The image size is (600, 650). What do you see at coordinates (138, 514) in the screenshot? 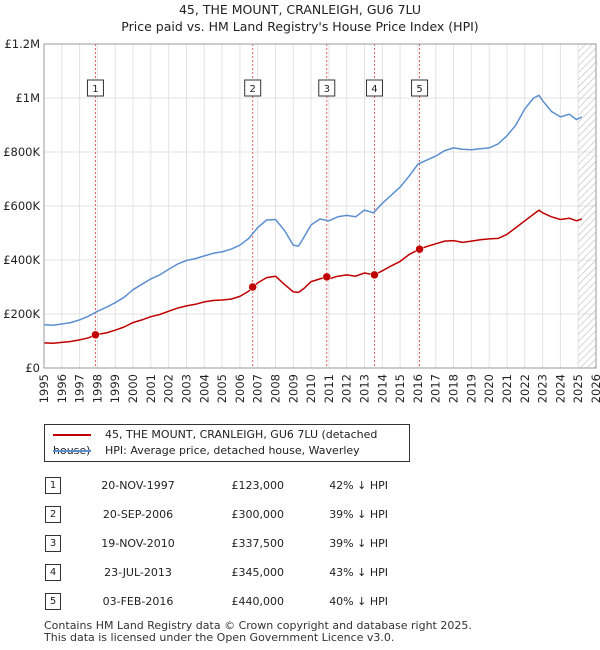
I see `sale-date: 20-SEP-2006` at bounding box center [138, 514].